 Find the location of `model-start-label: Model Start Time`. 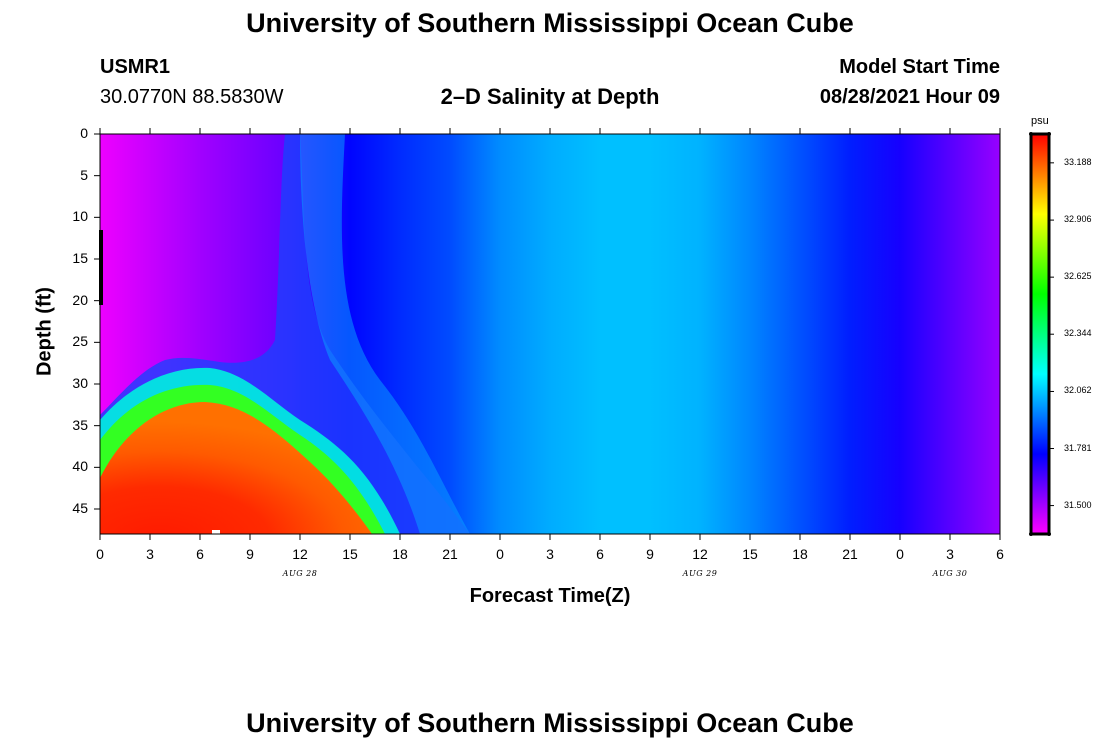

model-start-label: Model Start Time is located at coordinates (919, 67).